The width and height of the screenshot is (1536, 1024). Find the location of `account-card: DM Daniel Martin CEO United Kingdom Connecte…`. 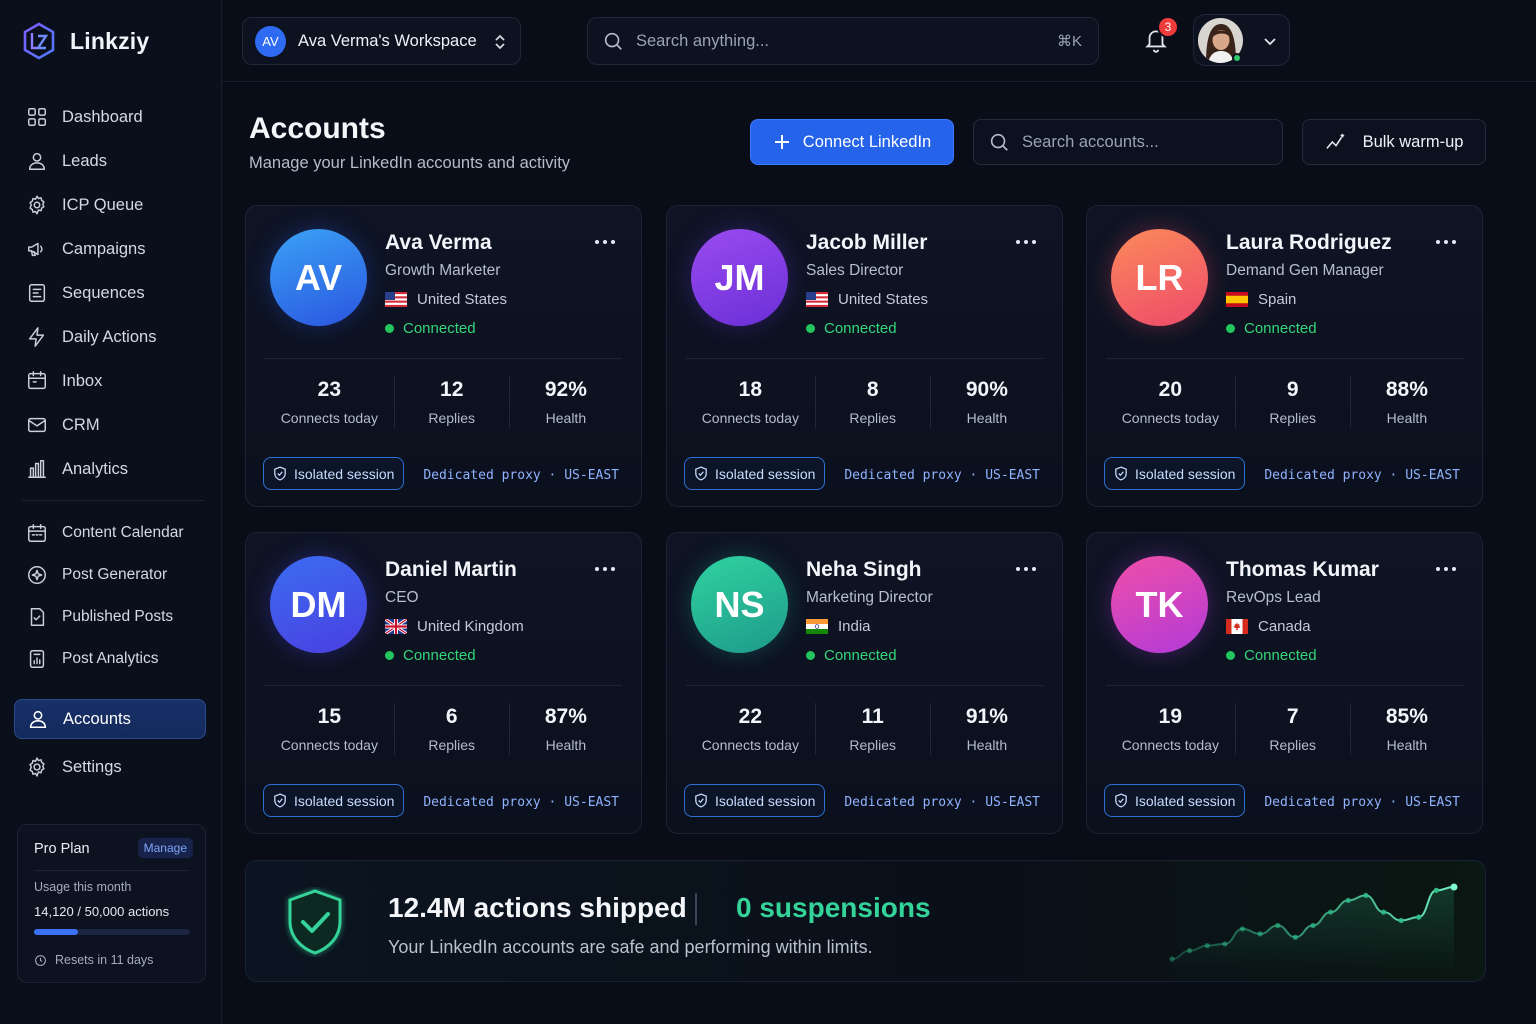

account-card: DM Daniel Martin CEO United Kingdom Connecte… is located at coordinates (443, 683).